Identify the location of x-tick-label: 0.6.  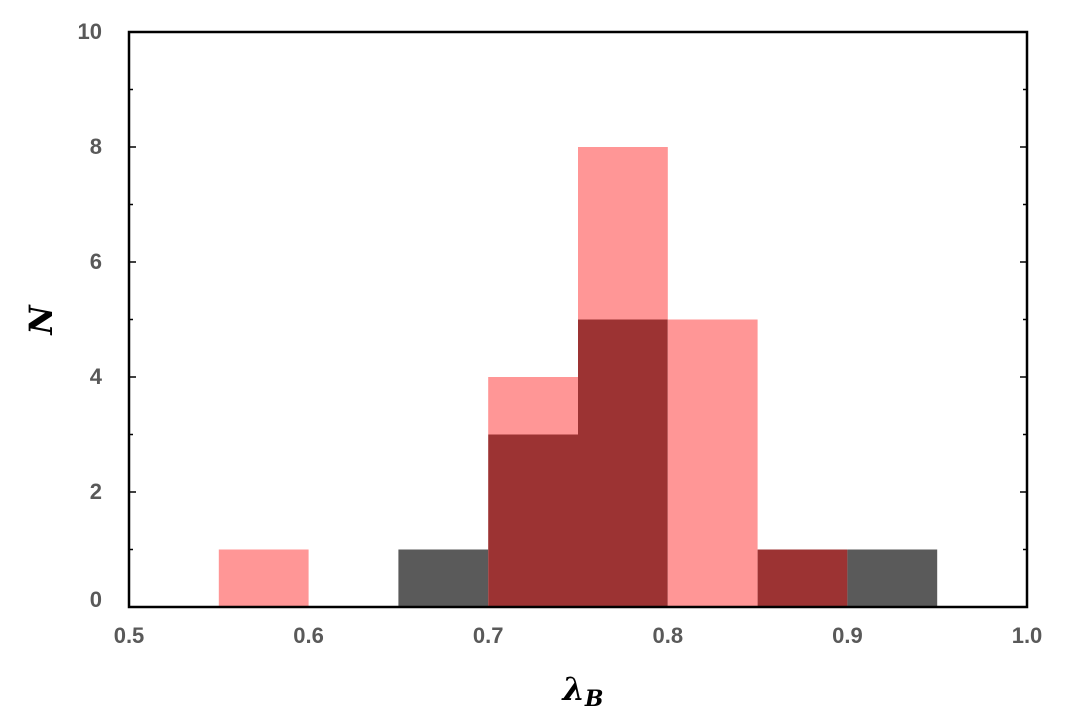
(308, 635).